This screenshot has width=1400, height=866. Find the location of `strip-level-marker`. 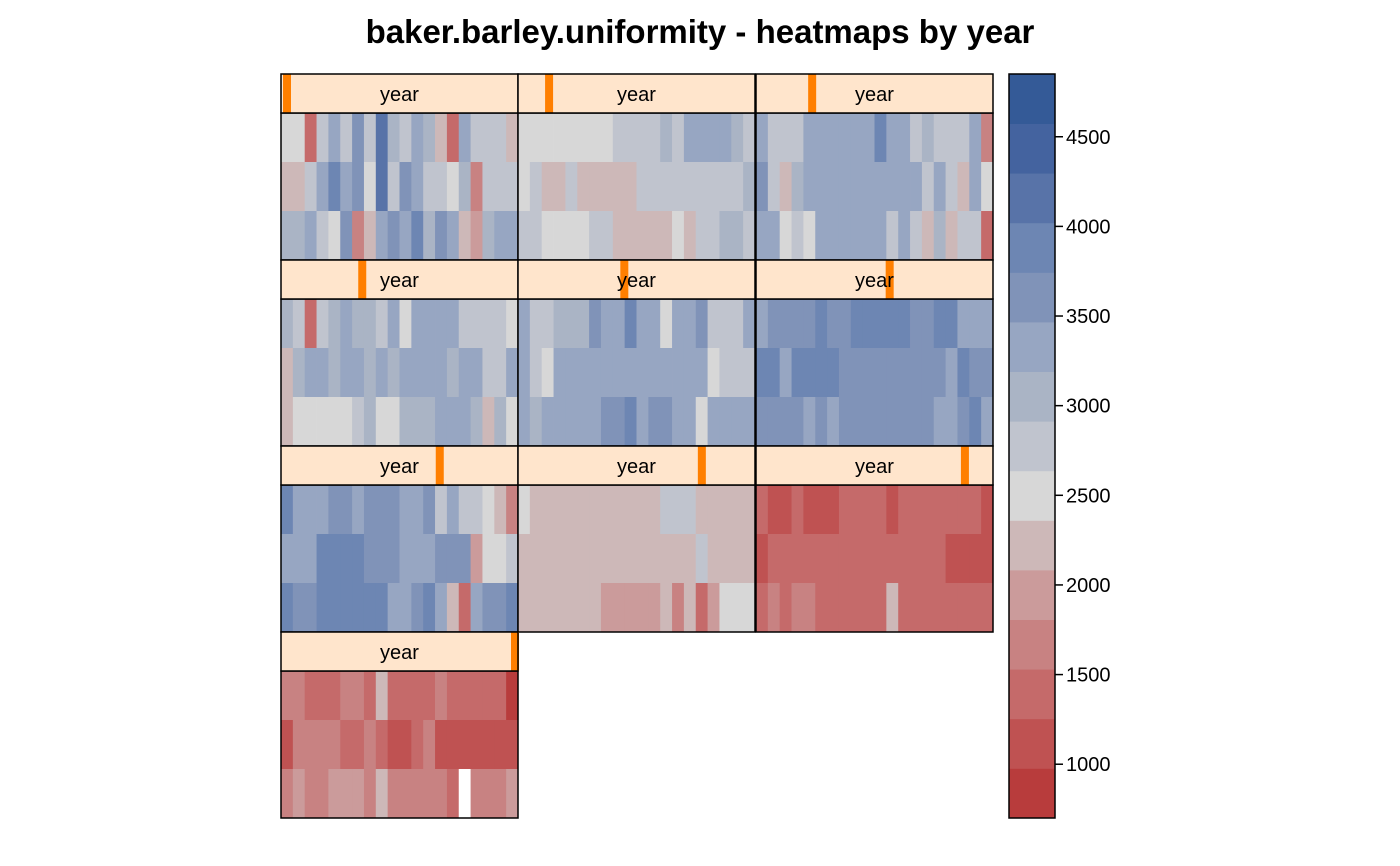

strip-level-marker is located at coordinates (549, 93).